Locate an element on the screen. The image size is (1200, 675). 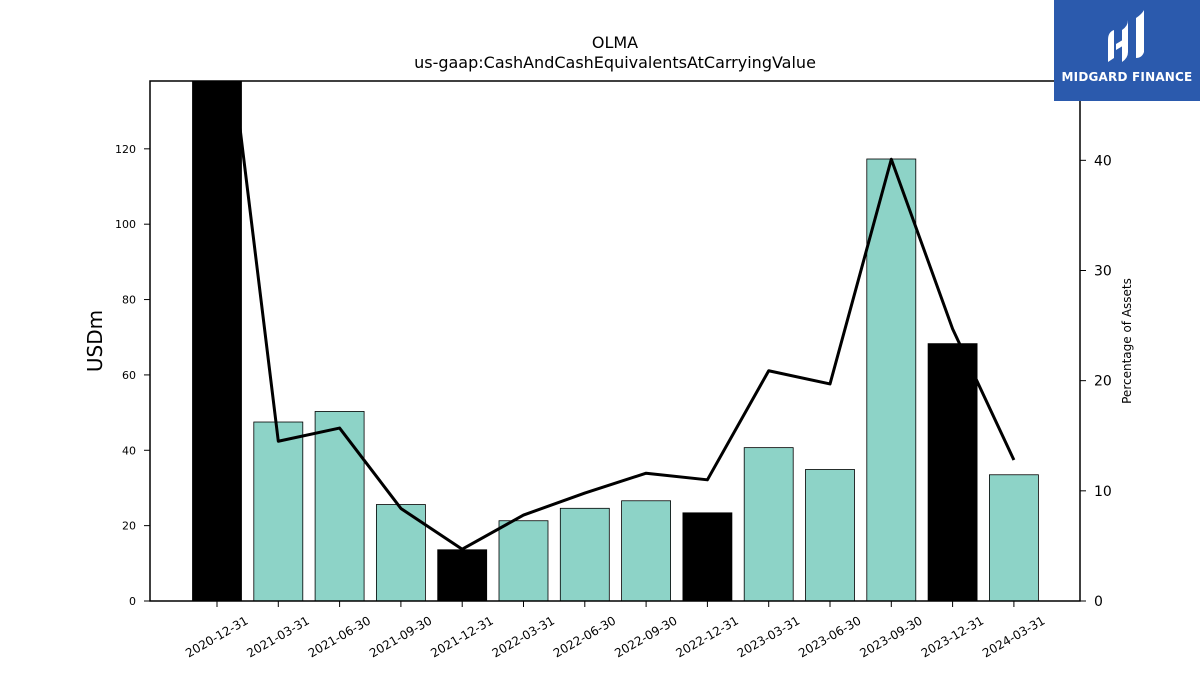
x-tick-label: 2023-06-30 is located at coordinates (829, 636).